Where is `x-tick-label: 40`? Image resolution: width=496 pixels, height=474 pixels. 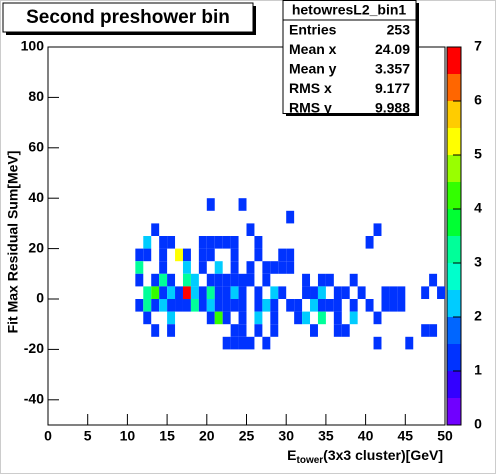 x-tick-label: 40 is located at coordinates (366, 436).